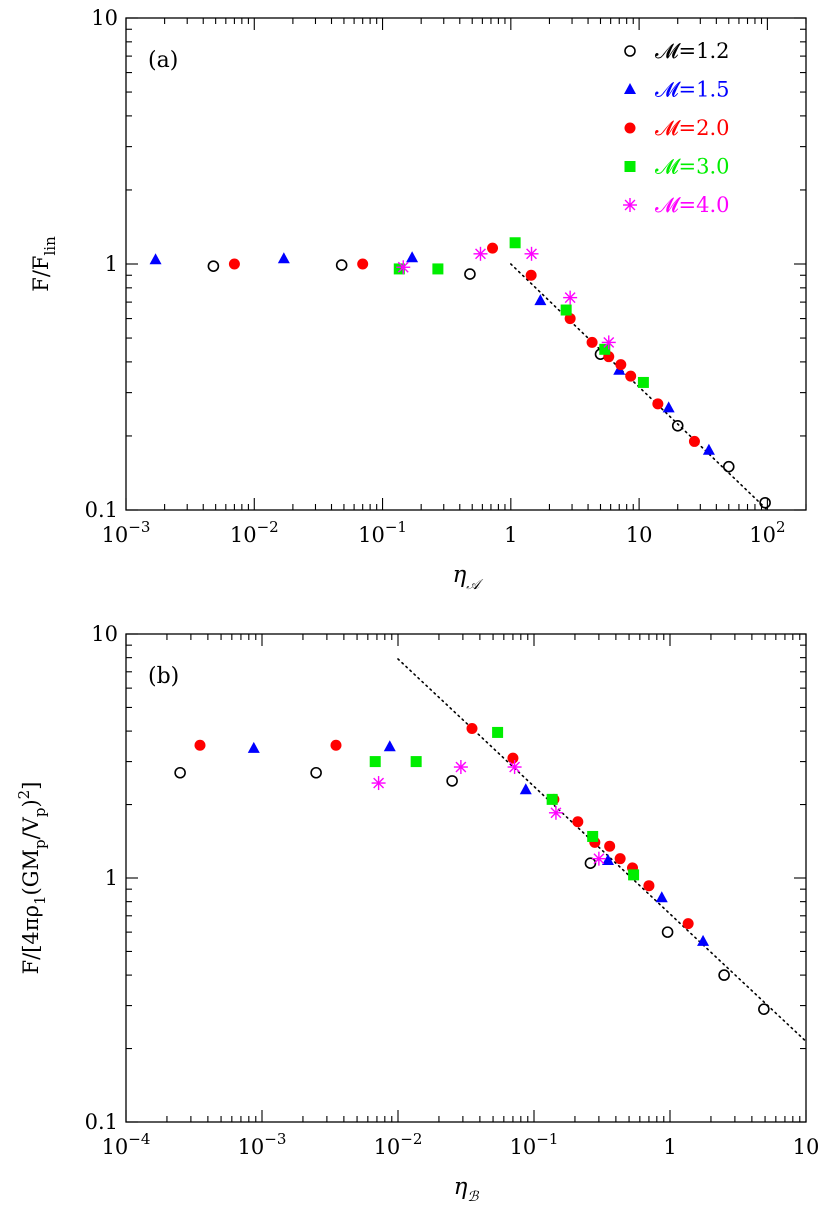  I want to click on x-tick-label: 10², so click(767, 532).